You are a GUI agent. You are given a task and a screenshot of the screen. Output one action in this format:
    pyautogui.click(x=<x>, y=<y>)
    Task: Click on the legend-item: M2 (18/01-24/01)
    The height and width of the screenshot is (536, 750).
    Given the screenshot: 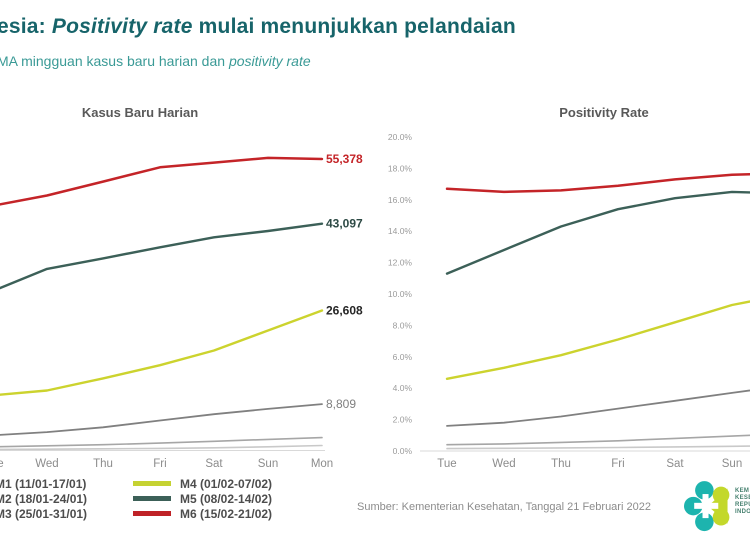 What is the action you would take?
    pyautogui.click(x=43, y=498)
    